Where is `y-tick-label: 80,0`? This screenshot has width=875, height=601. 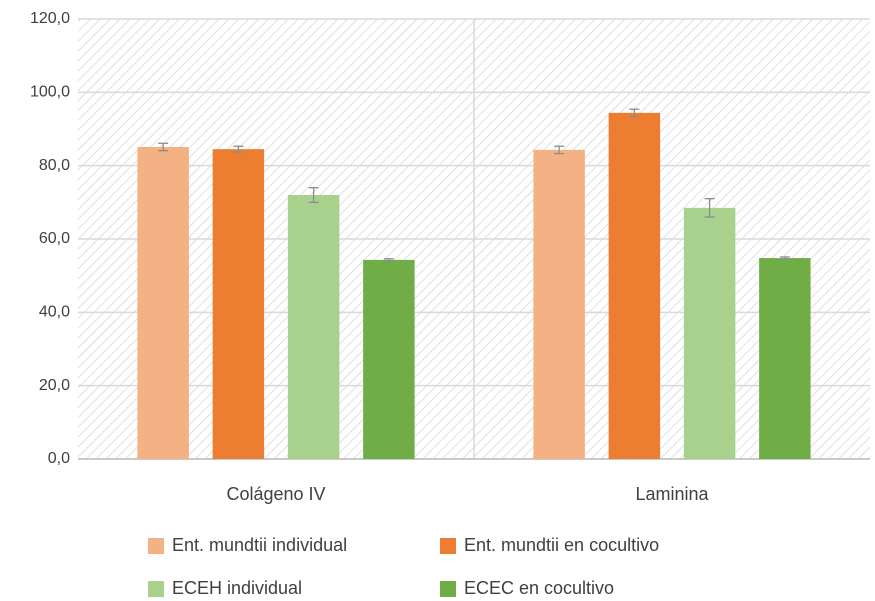 y-tick-label: 80,0 is located at coordinates (54, 165).